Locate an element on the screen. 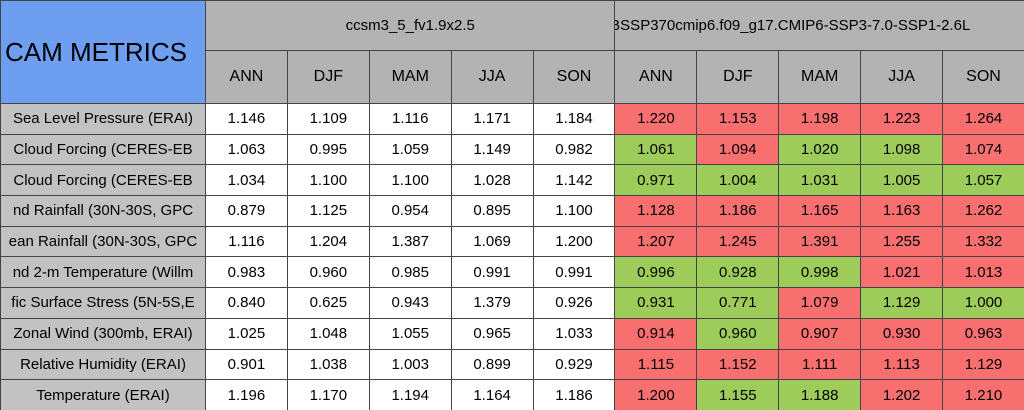 The height and width of the screenshot is (410, 1024). metric-cell: 0.929 is located at coordinates (574, 364).